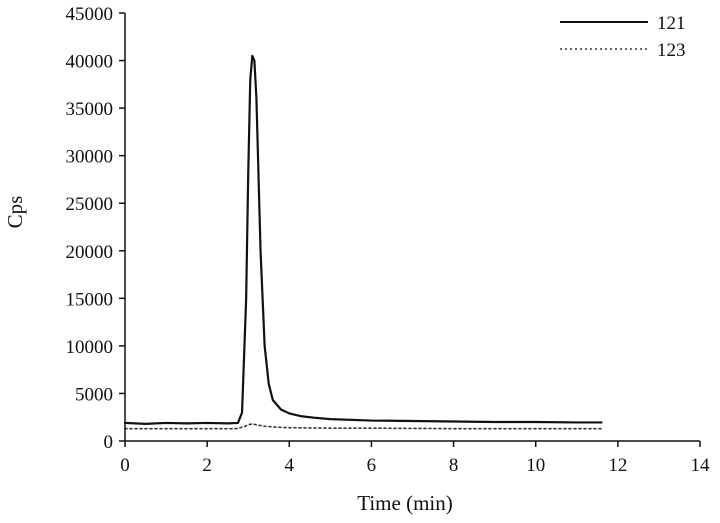 Image resolution: width=720 pixels, height=523 pixels. Describe the element at coordinates (94, 394) in the screenshot. I see `y-tick-label: 5000` at that location.